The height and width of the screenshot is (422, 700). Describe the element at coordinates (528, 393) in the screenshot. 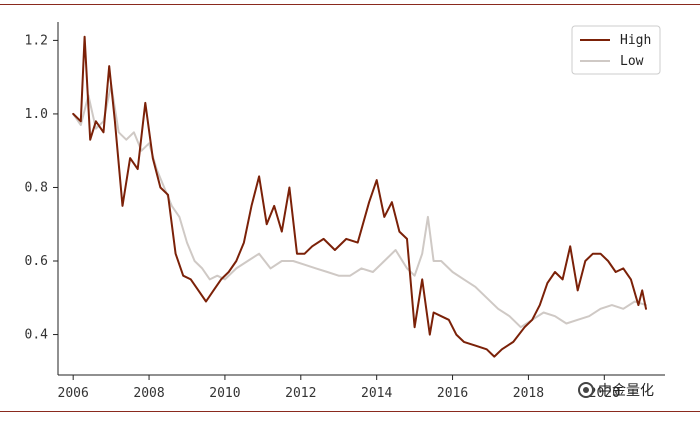

I see `x-tick-label: 2018` at that location.